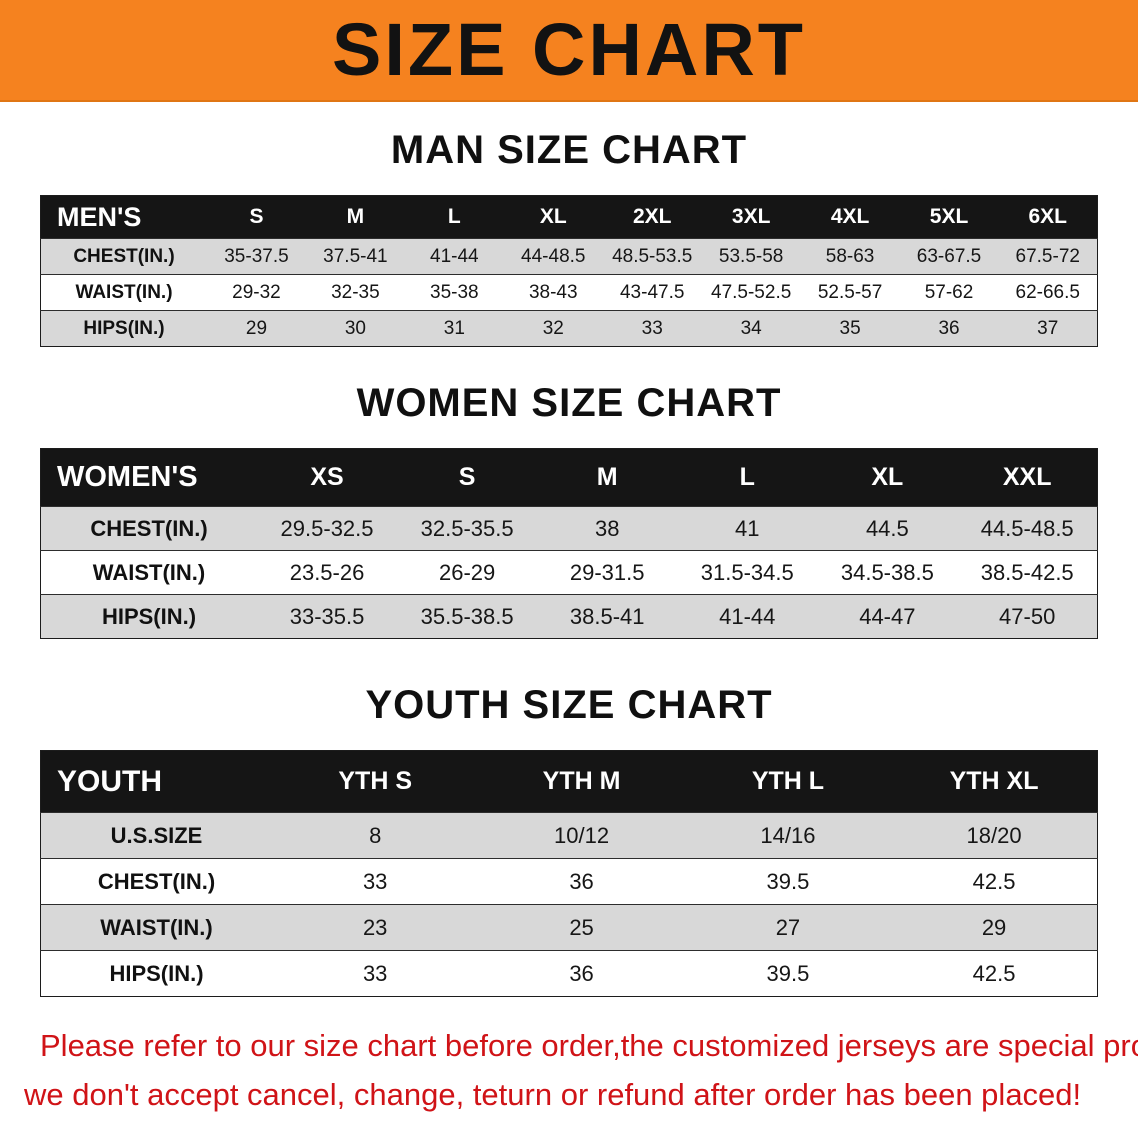 The height and width of the screenshot is (1132, 1138). Describe the element at coordinates (569, 477) in the screenshot. I see `women-table-header-row: WOMEN'S XS S M L XL XXL` at that location.